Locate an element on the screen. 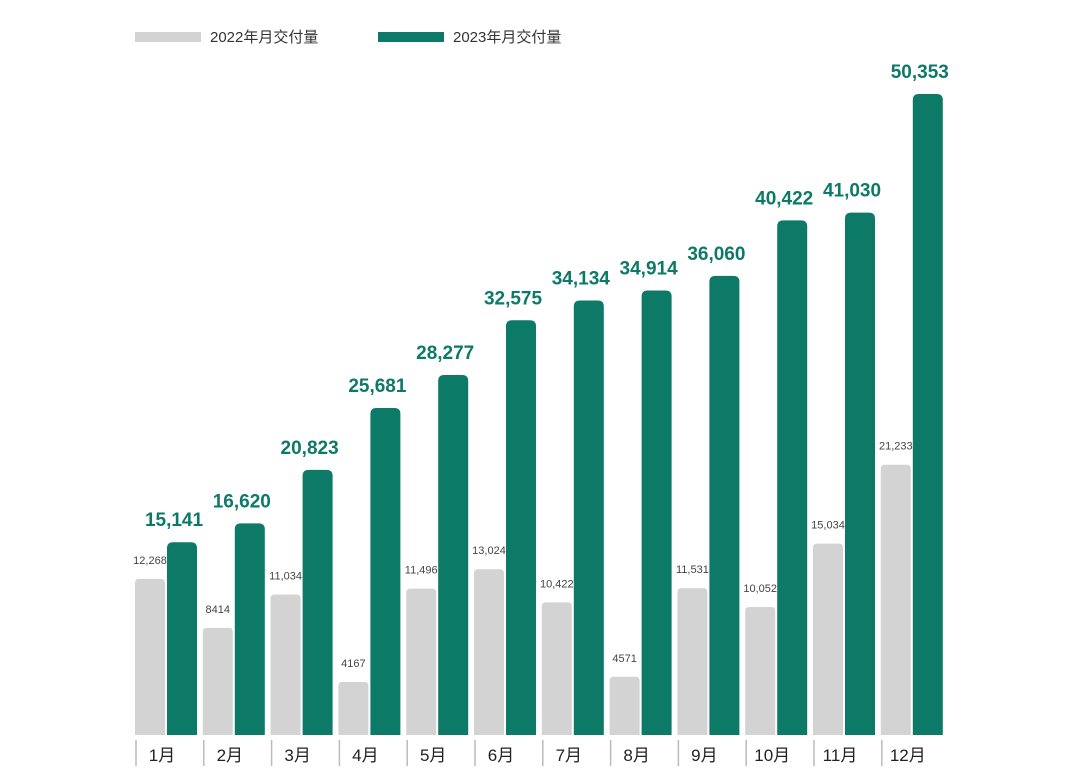 The width and height of the screenshot is (1077, 780). data-label-2023-1: 15,141 is located at coordinates (174, 520).